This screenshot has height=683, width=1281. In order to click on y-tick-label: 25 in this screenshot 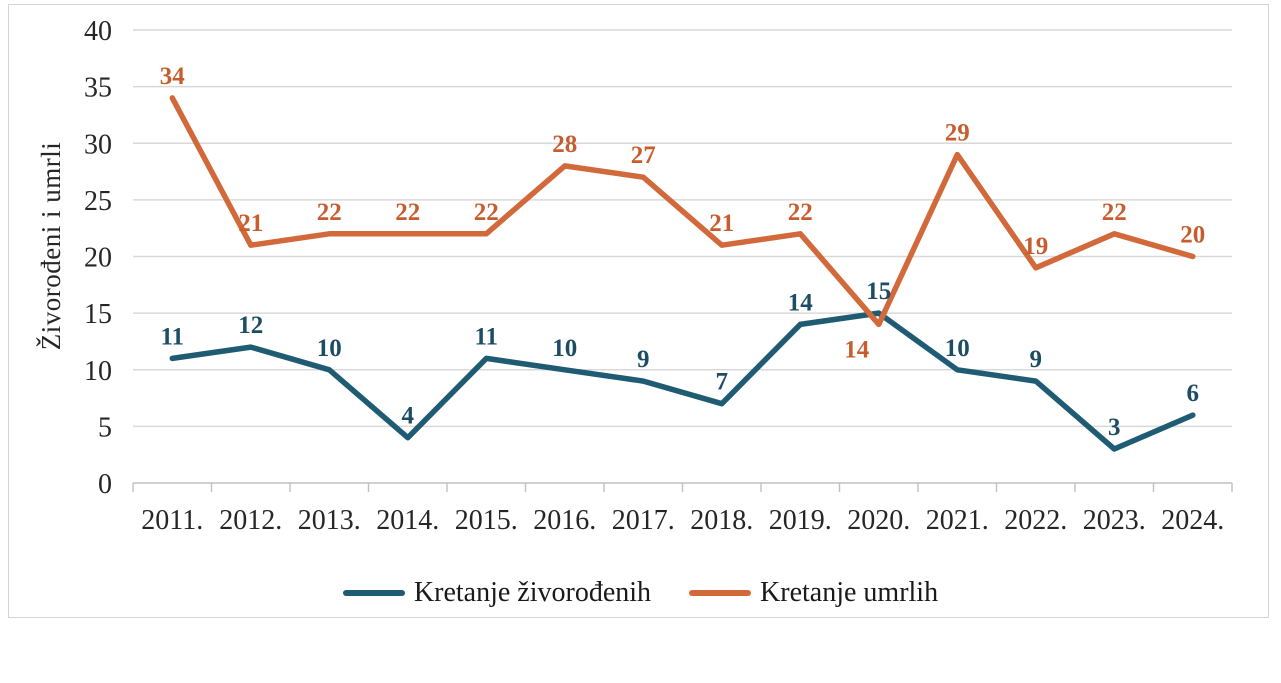, I will do `click(98, 201)`.